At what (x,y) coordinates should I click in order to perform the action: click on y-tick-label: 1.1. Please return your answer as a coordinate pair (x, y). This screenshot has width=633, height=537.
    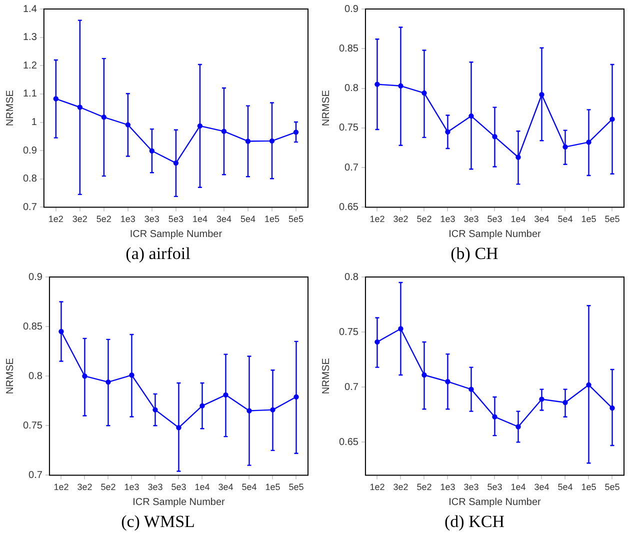
    Looking at the image, I should click on (30, 94).